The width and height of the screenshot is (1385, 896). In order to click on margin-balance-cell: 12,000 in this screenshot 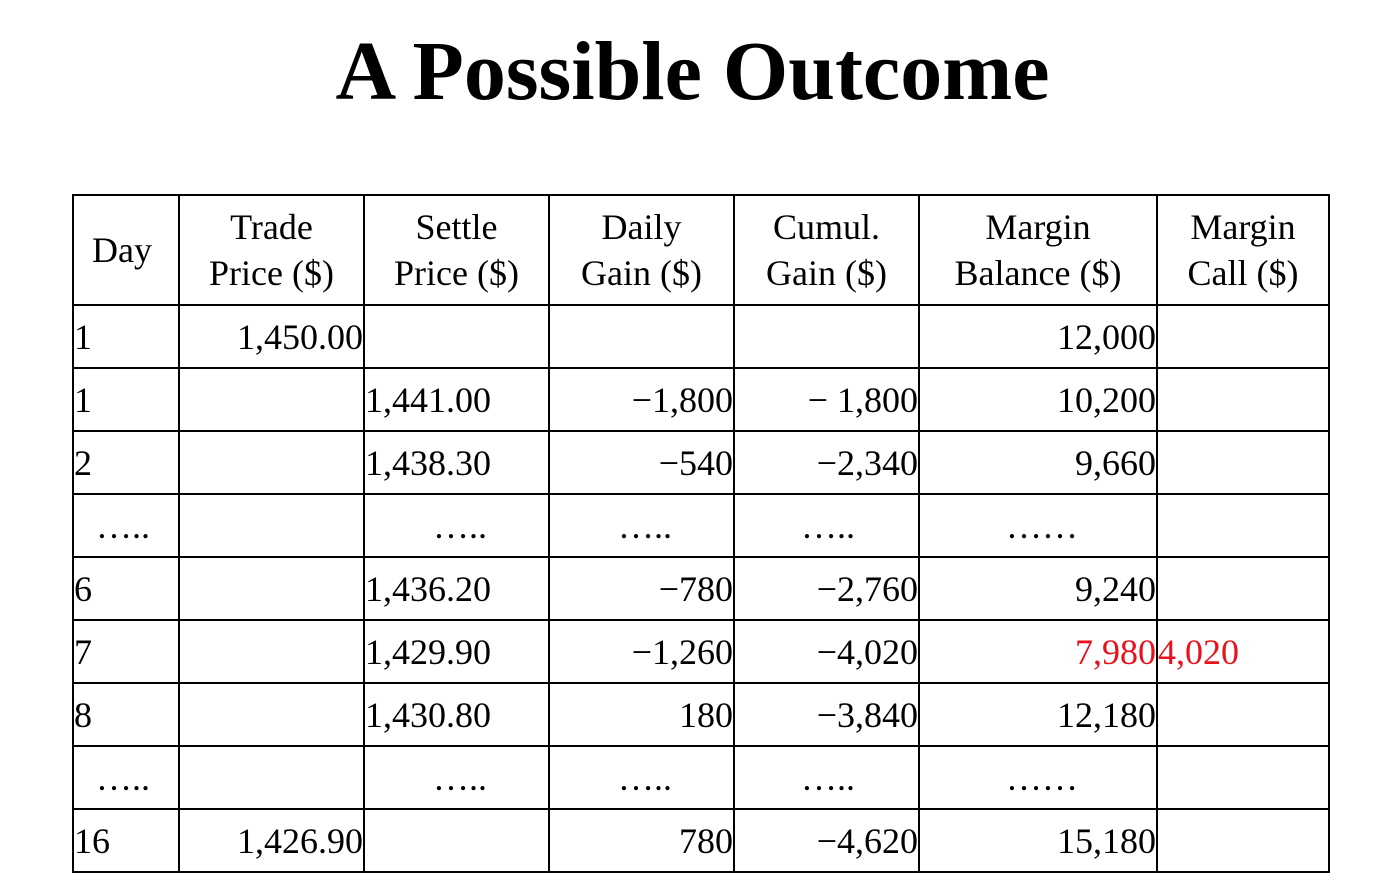, I will do `click(1038, 336)`.